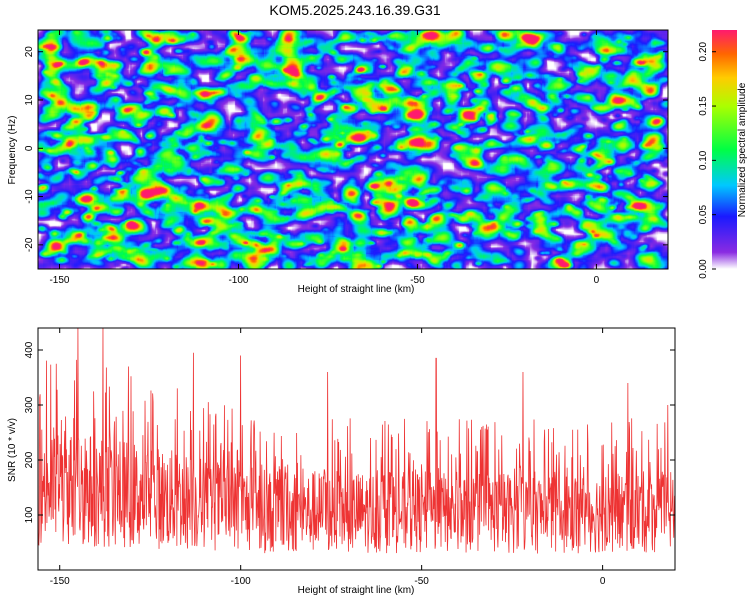 This screenshot has width=750, height=600. What do you see at coordinates (597, 280) in the screenshot?
I see `spectrogram-x-tick-label: 0` at bounding box center [597, 280].